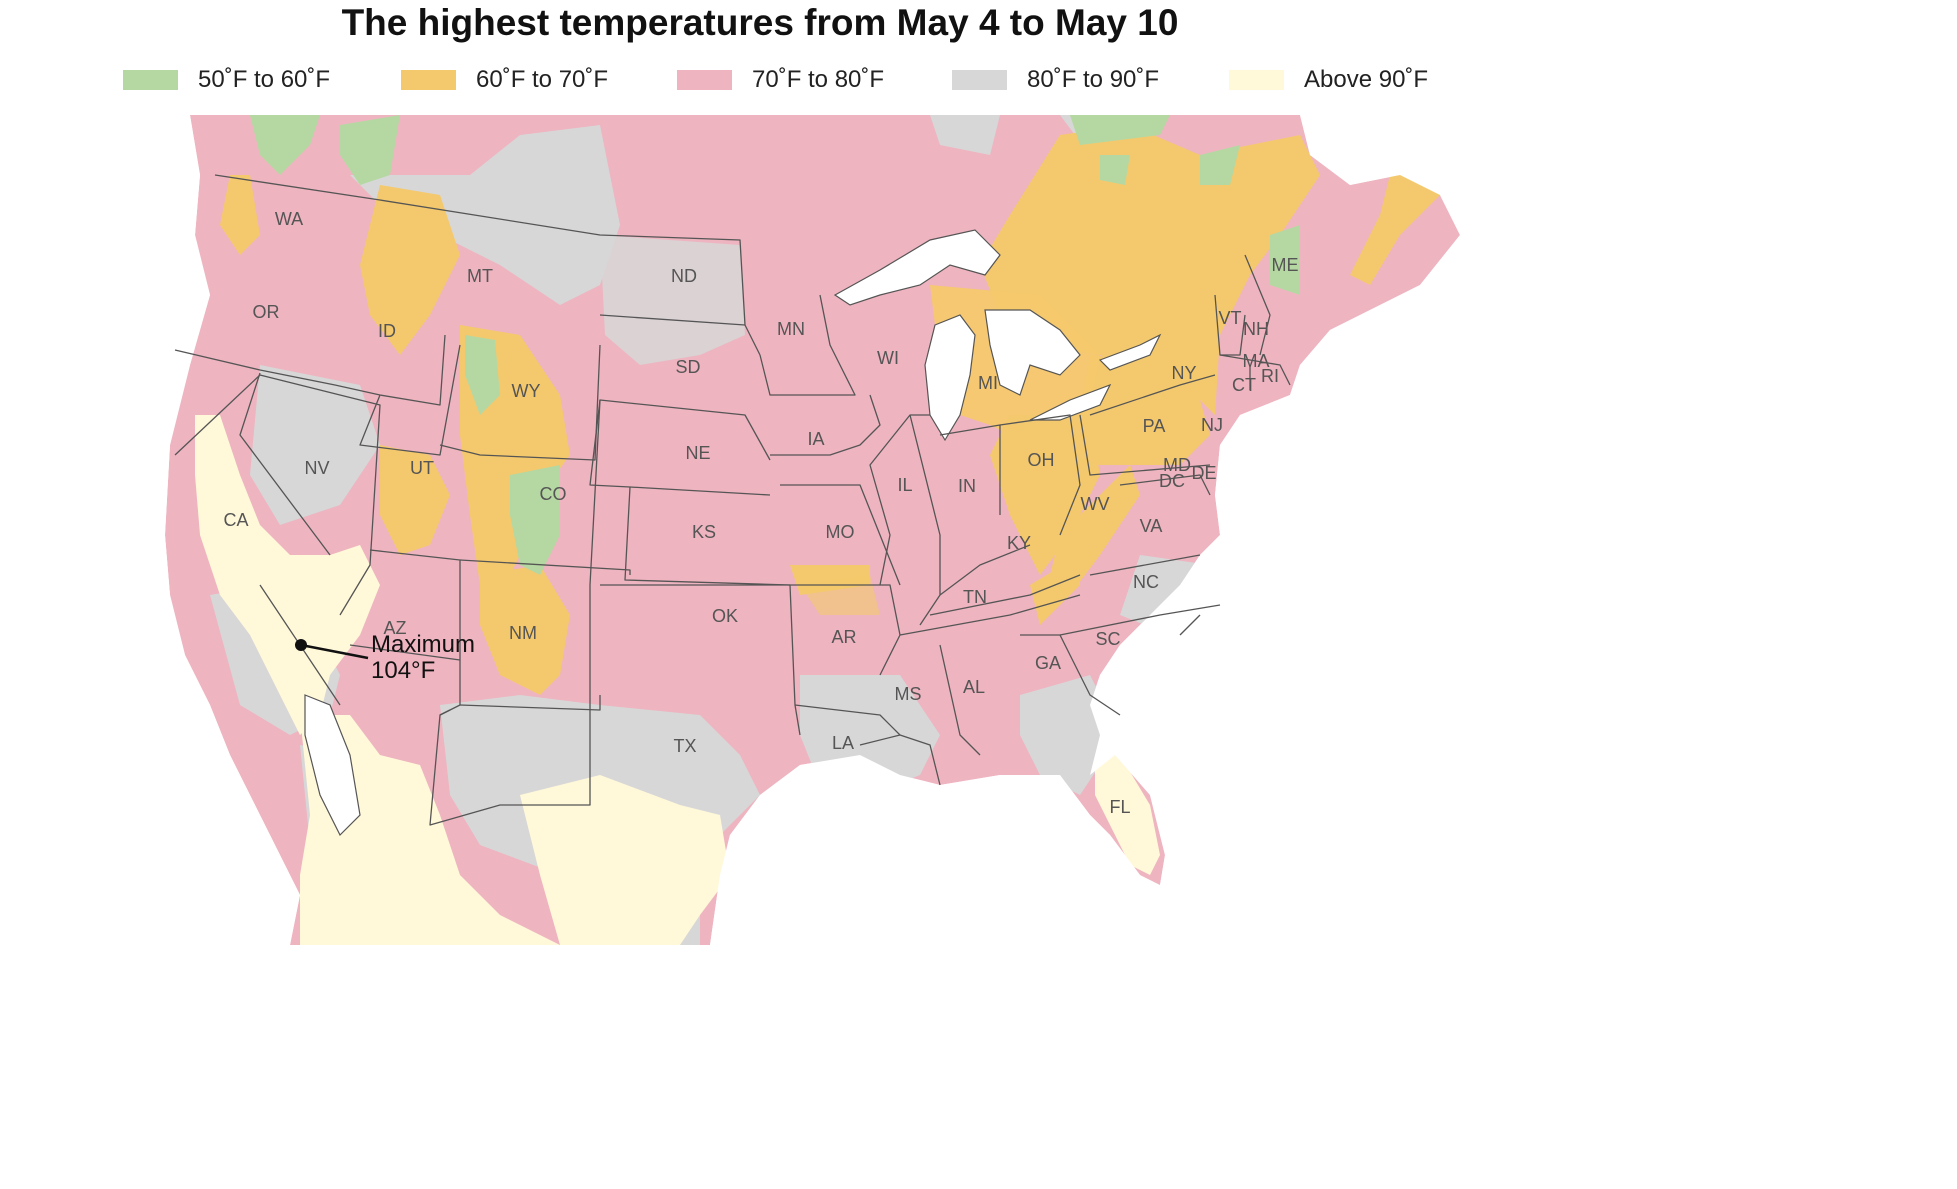  What do you see at coordinates (917, 267) in the screenshot?
I see `lake-superior` at bounding box center [917, 267].